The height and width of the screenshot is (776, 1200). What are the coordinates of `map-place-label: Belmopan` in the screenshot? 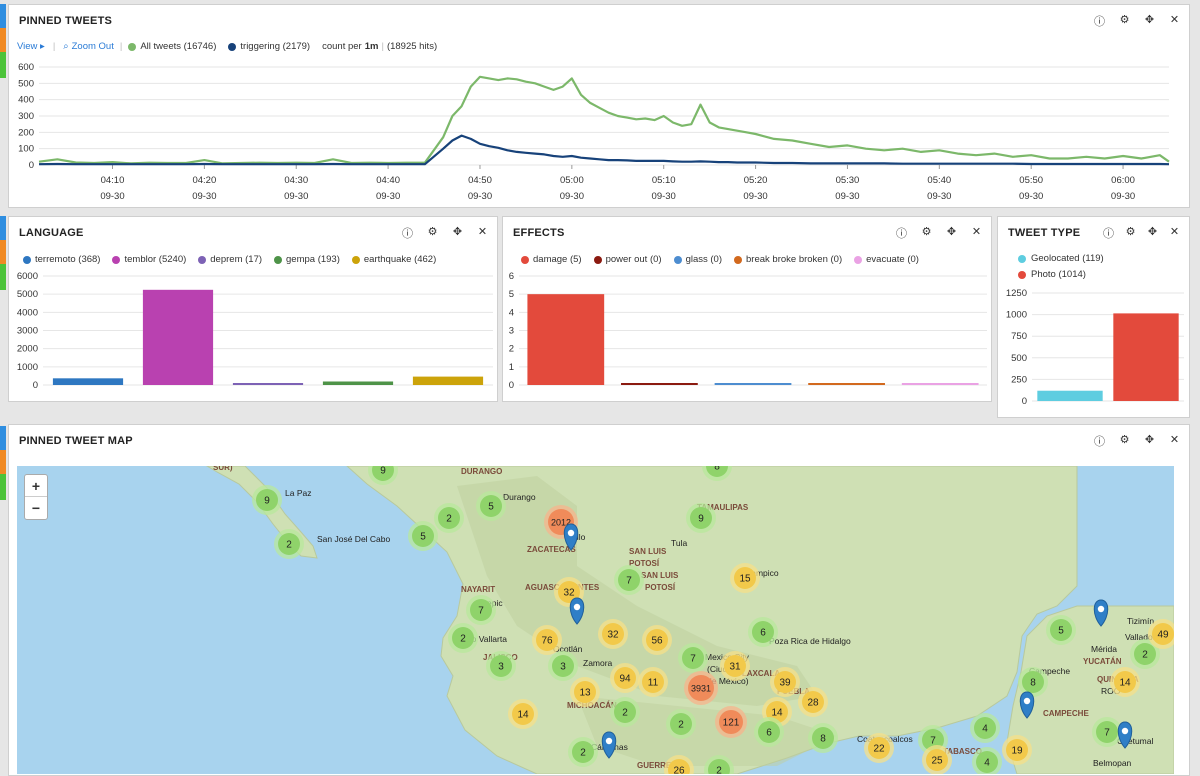 It's located at (1112, 763).